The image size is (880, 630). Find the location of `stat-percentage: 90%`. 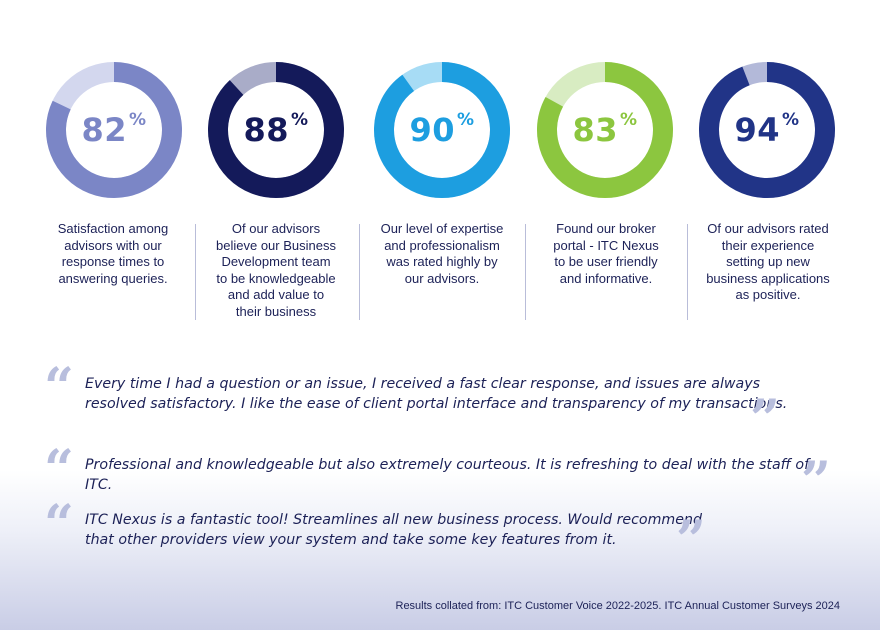

stat-percentage: 90% is located at coordinates (442, 129).